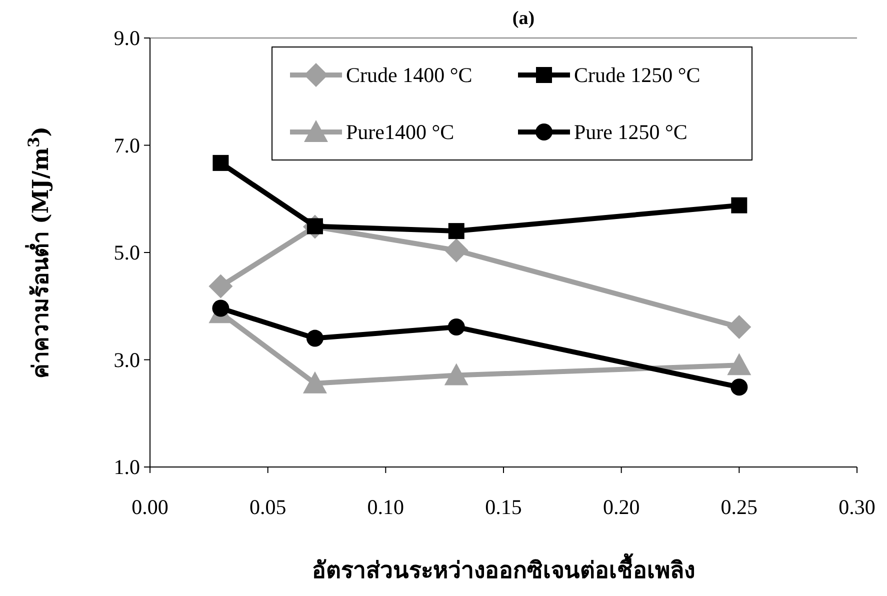 The height and width of the screenshot is (596, 887). Describe the element at coordinates (857, 507) in the screenshot. I see `x-tick-label: 0.30` at that location.